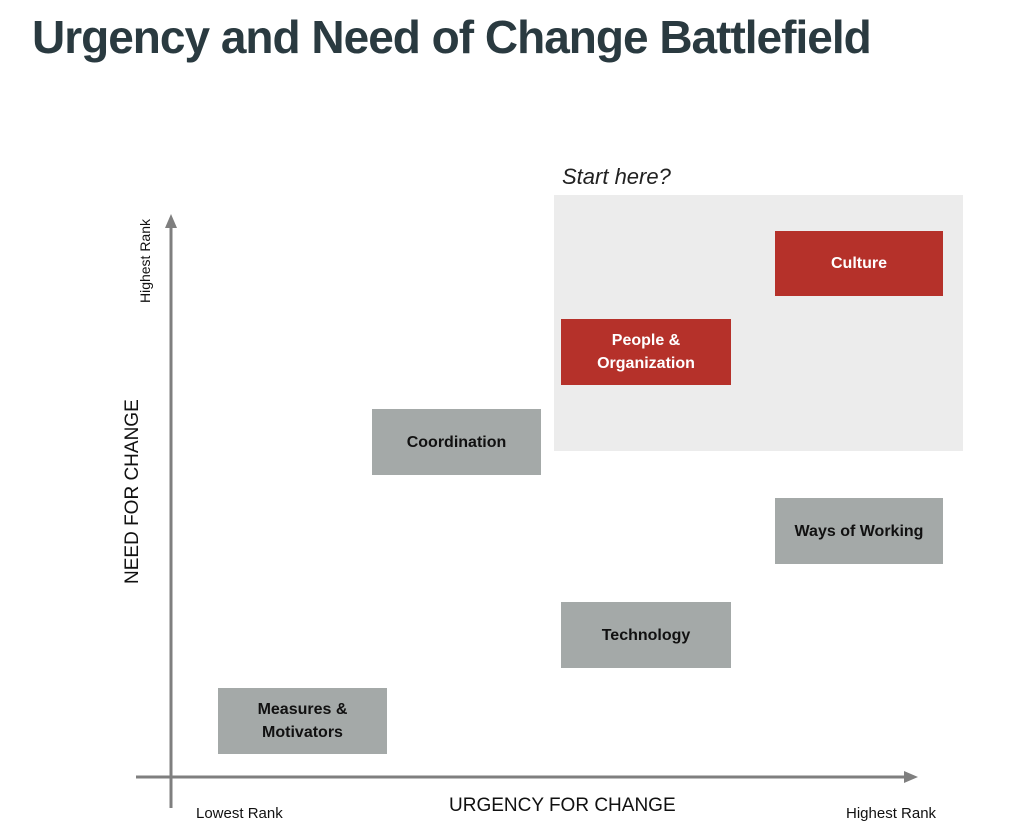  What do you see at coordinates (646, 352) in the screenshot?
I see `people-organization-box: People & Organization` at bounding box center [646, 352].